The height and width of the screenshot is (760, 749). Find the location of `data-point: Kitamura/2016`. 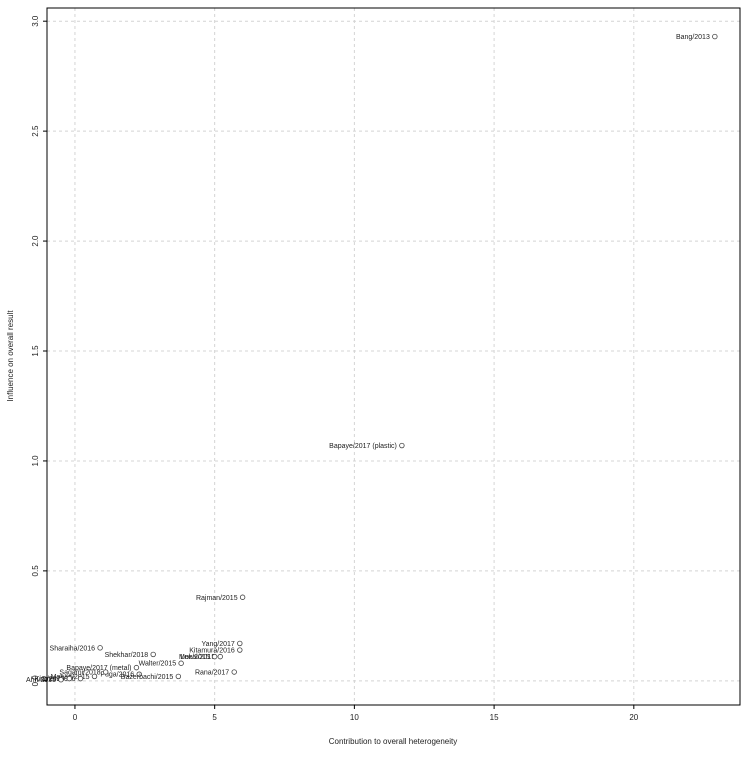

data-point: Kitamura/2016 is located at coordinates (216, 651).